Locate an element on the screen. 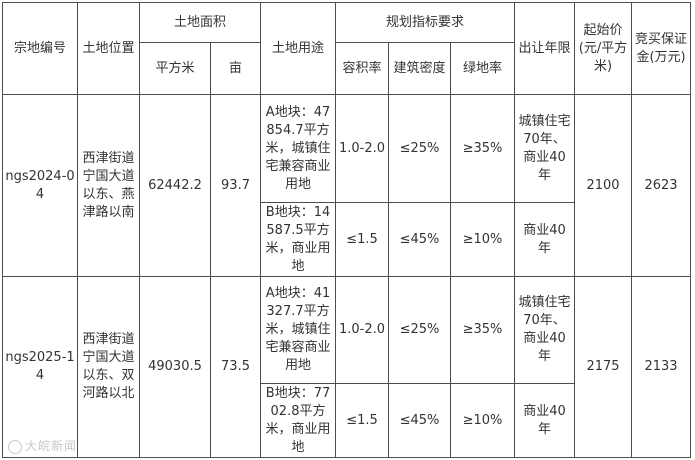  plot-use: B地块：7702.8平方米，商业用地 is located at coordinates (298, 420).